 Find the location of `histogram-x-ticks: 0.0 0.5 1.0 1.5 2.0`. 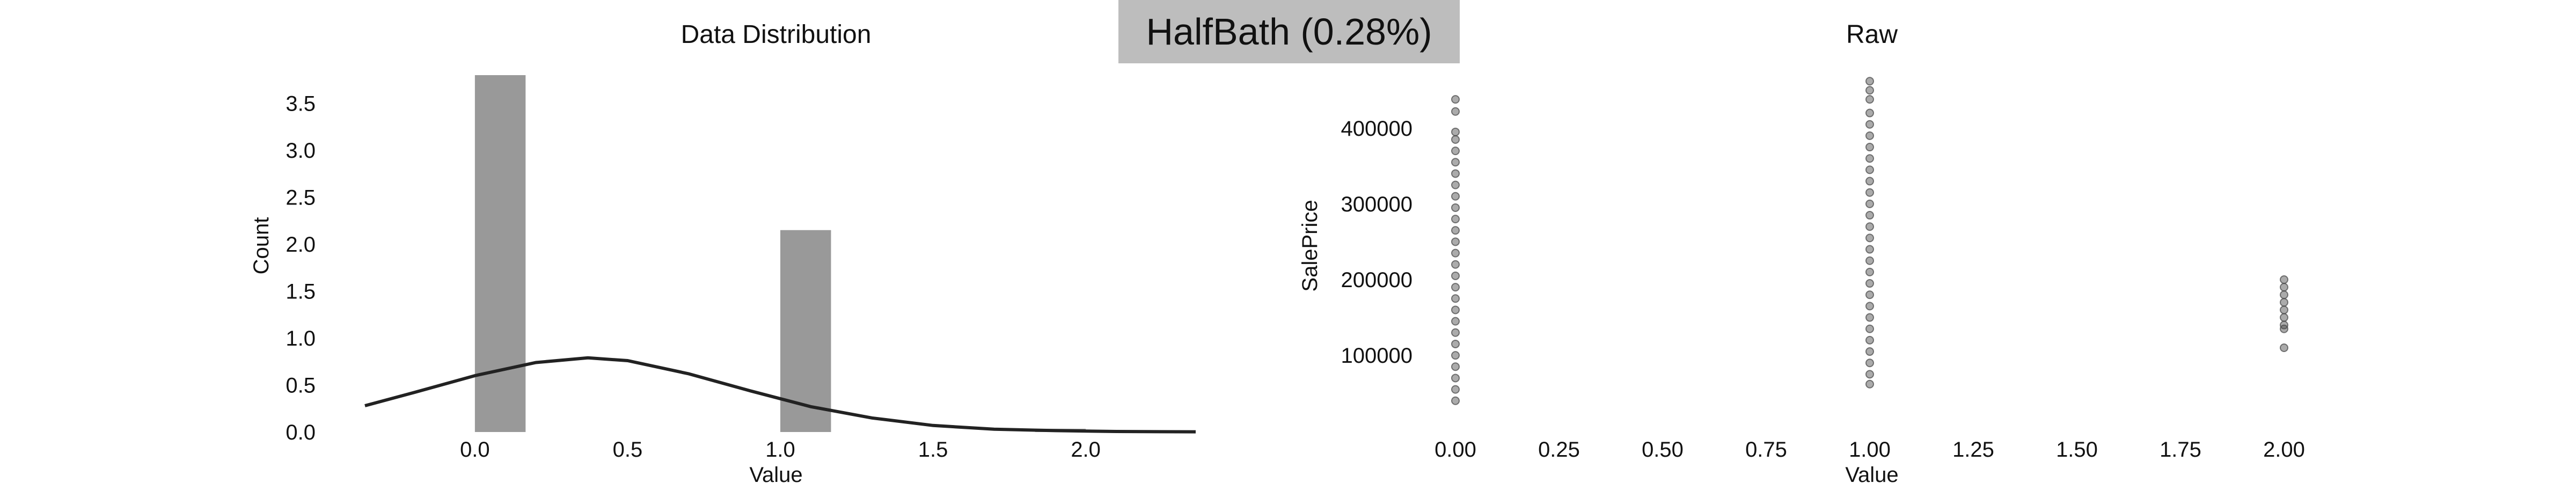

histogram-x-ticks: 0.0 0.5 1.0 1.5 2.0 is located at coordinates (780, 450).